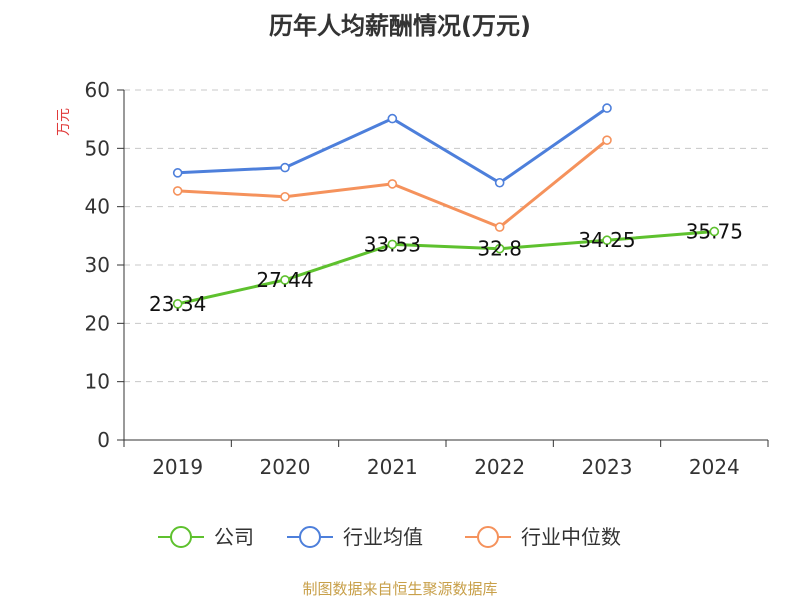 Image resolution: width=800 pixels, height=600 pixels. Describe the element at coordinates (97, 323) in the screenshot. I see `y-tick-label-20: 20` at that location.